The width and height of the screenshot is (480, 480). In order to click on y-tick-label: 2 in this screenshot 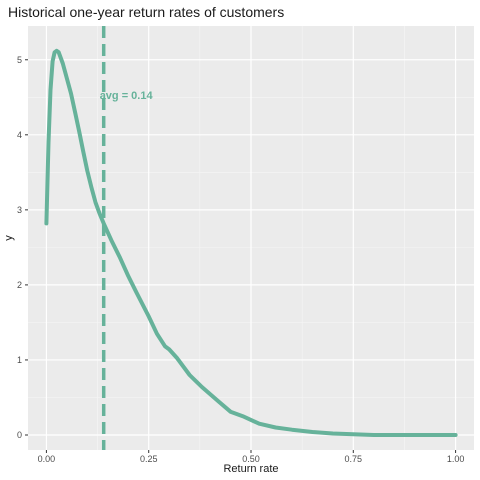, I will do `click(19, 285)`.